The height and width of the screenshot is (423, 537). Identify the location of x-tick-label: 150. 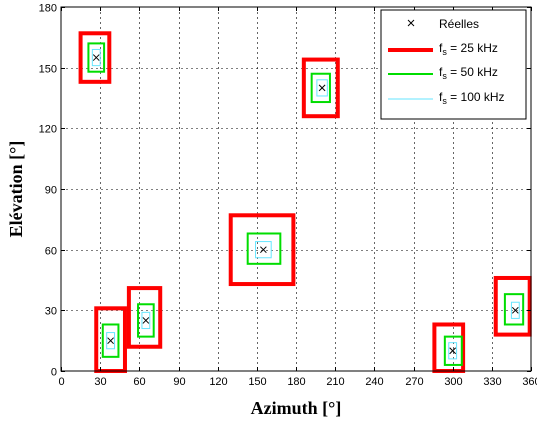
(257, 382).